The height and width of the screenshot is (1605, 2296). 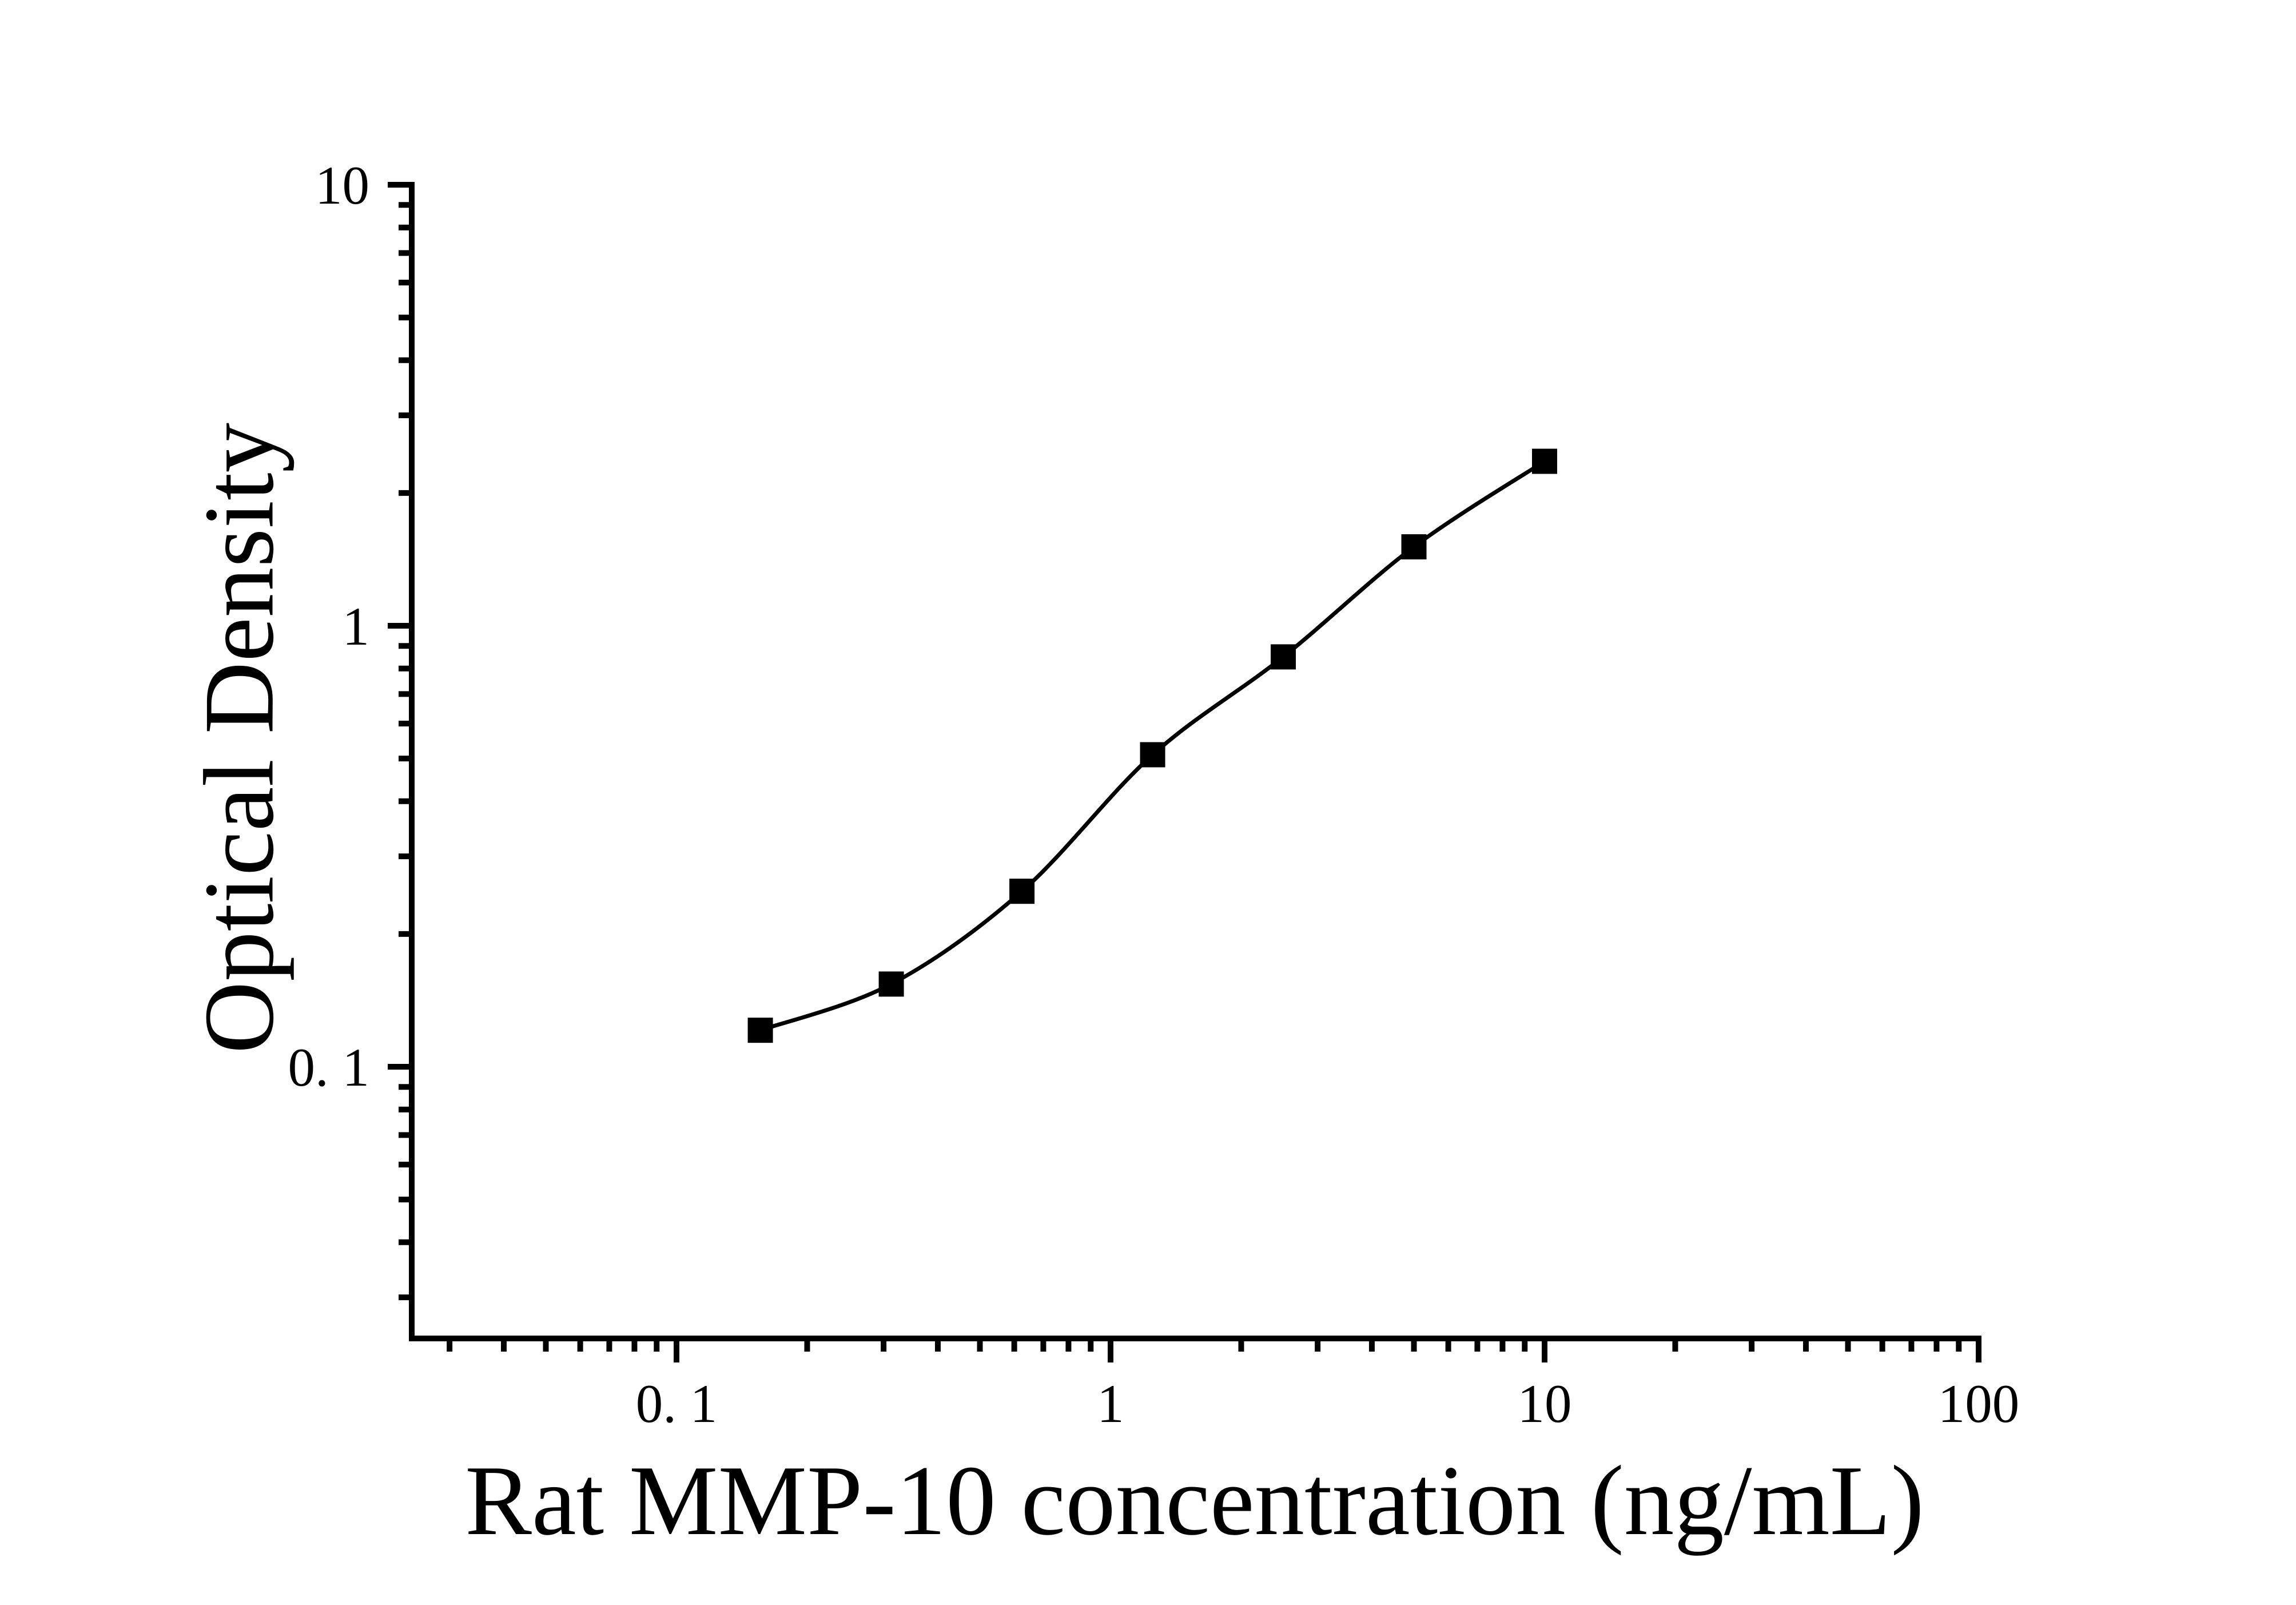 What do you see at coordinates (342, 185) in the screenshot?
I see `y-tick-label: 10` at bounding box center [342, 185].